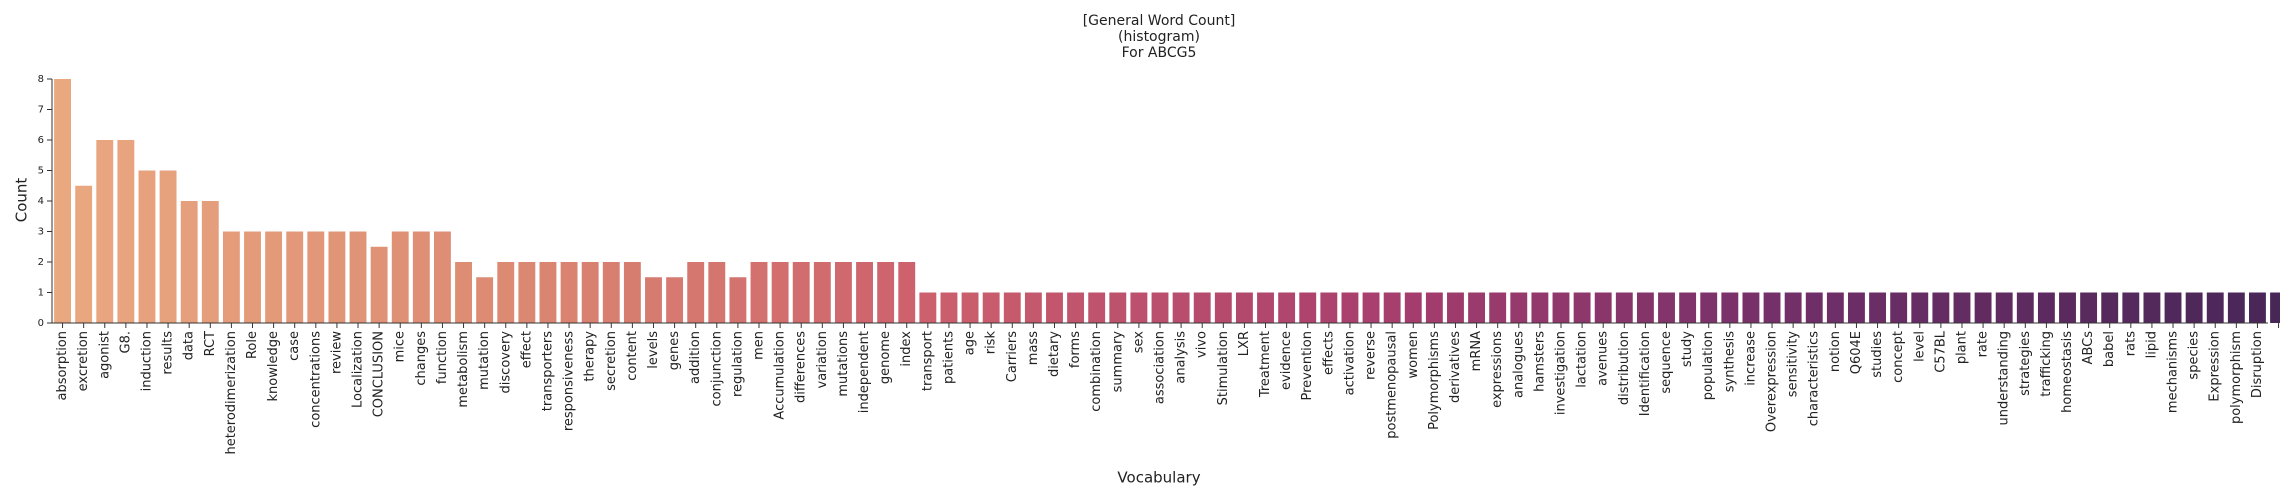 The width and height of the screenshot is (2280, 500). Describe the element at coordinates (1898, 357) in the screenshot. I see `x-tick-label: concept` at that location.